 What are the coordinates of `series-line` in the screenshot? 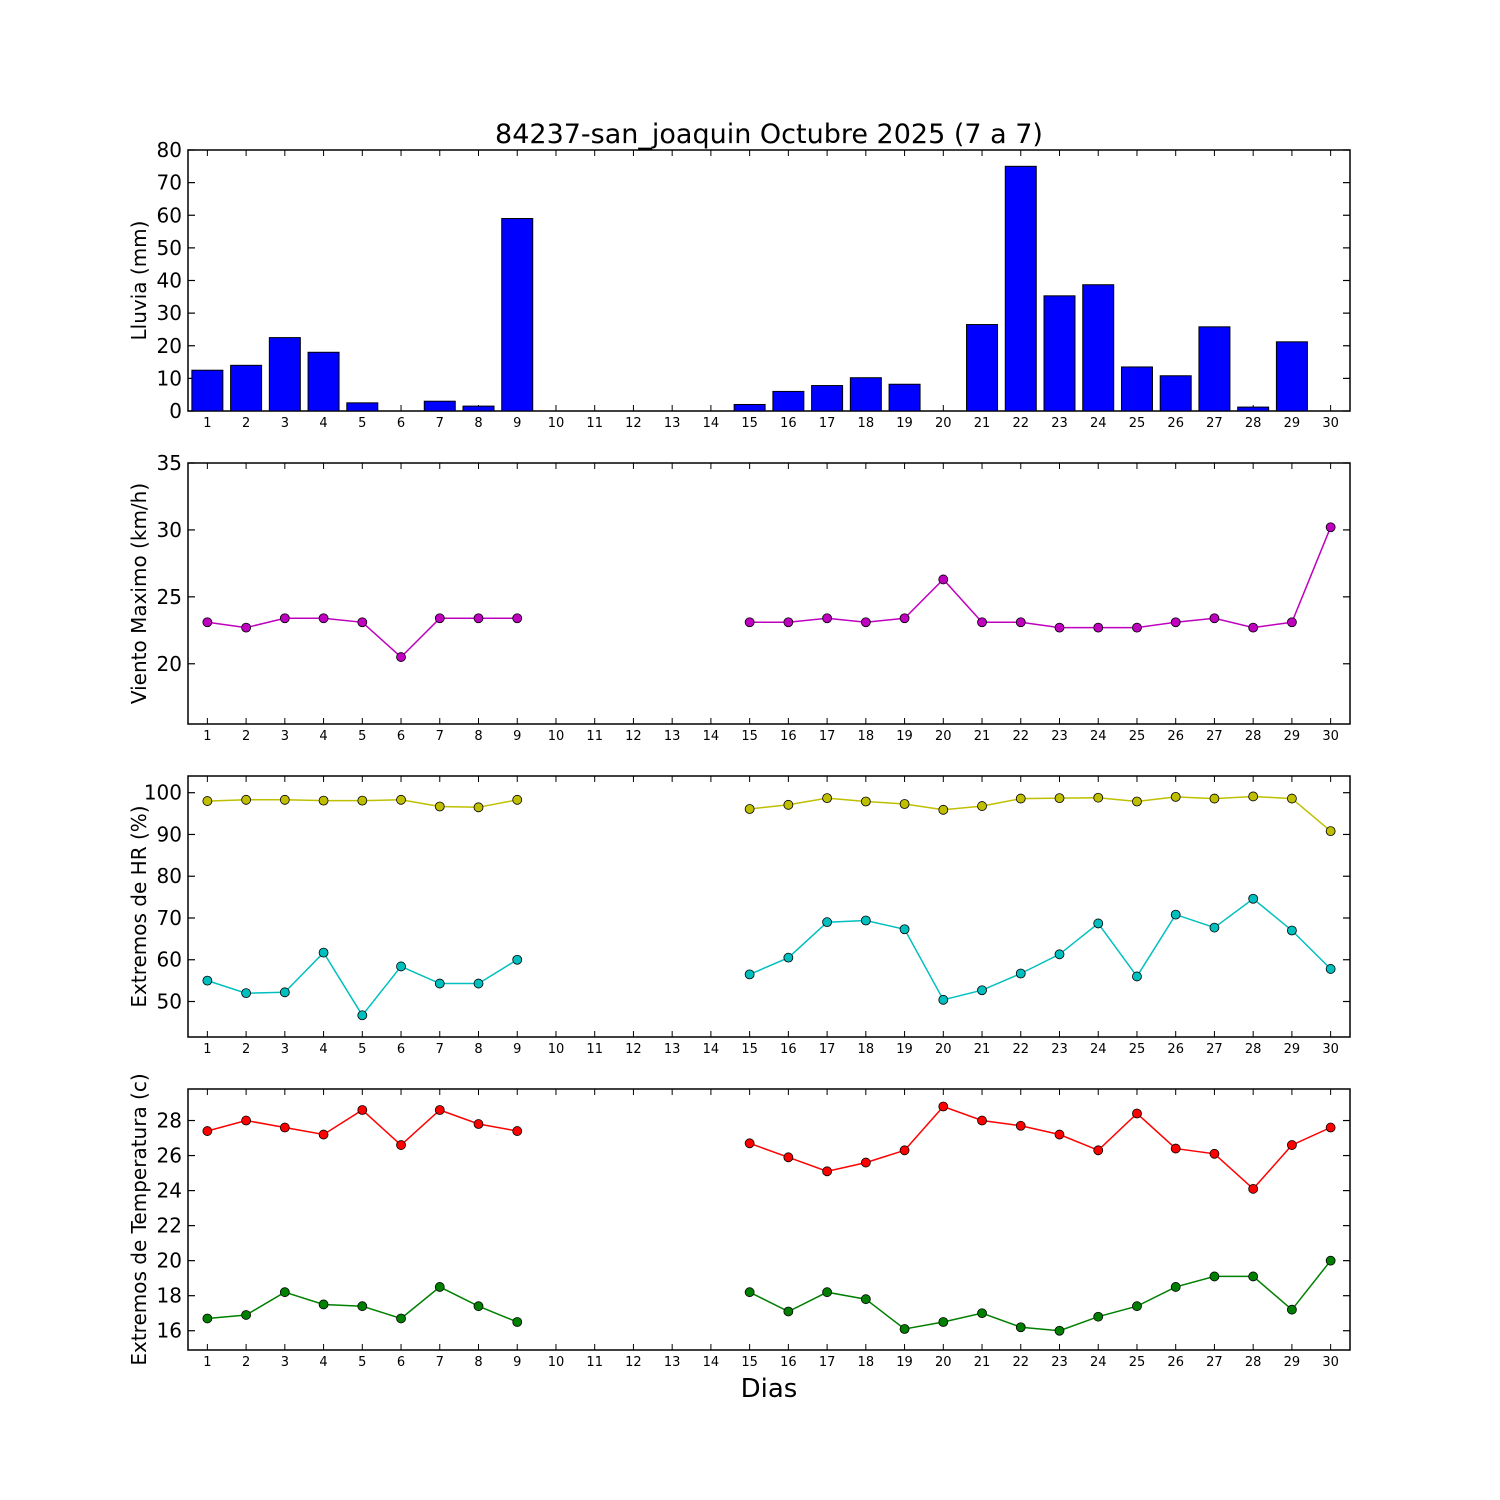 It's located at (1040, 1147).